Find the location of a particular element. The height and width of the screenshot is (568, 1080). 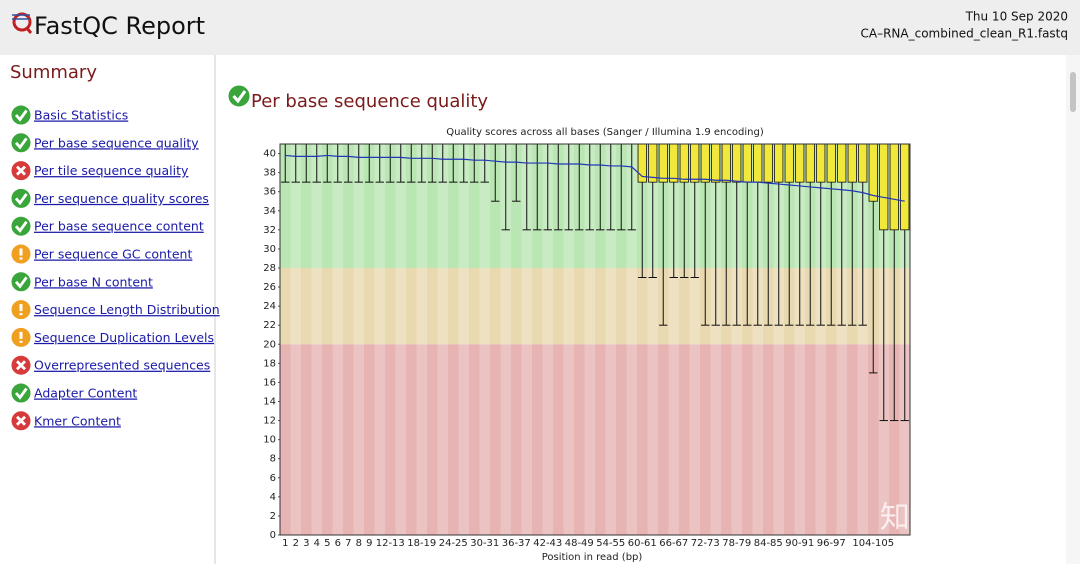

module-link: Adapter Content is located at coordinates (85, 393).